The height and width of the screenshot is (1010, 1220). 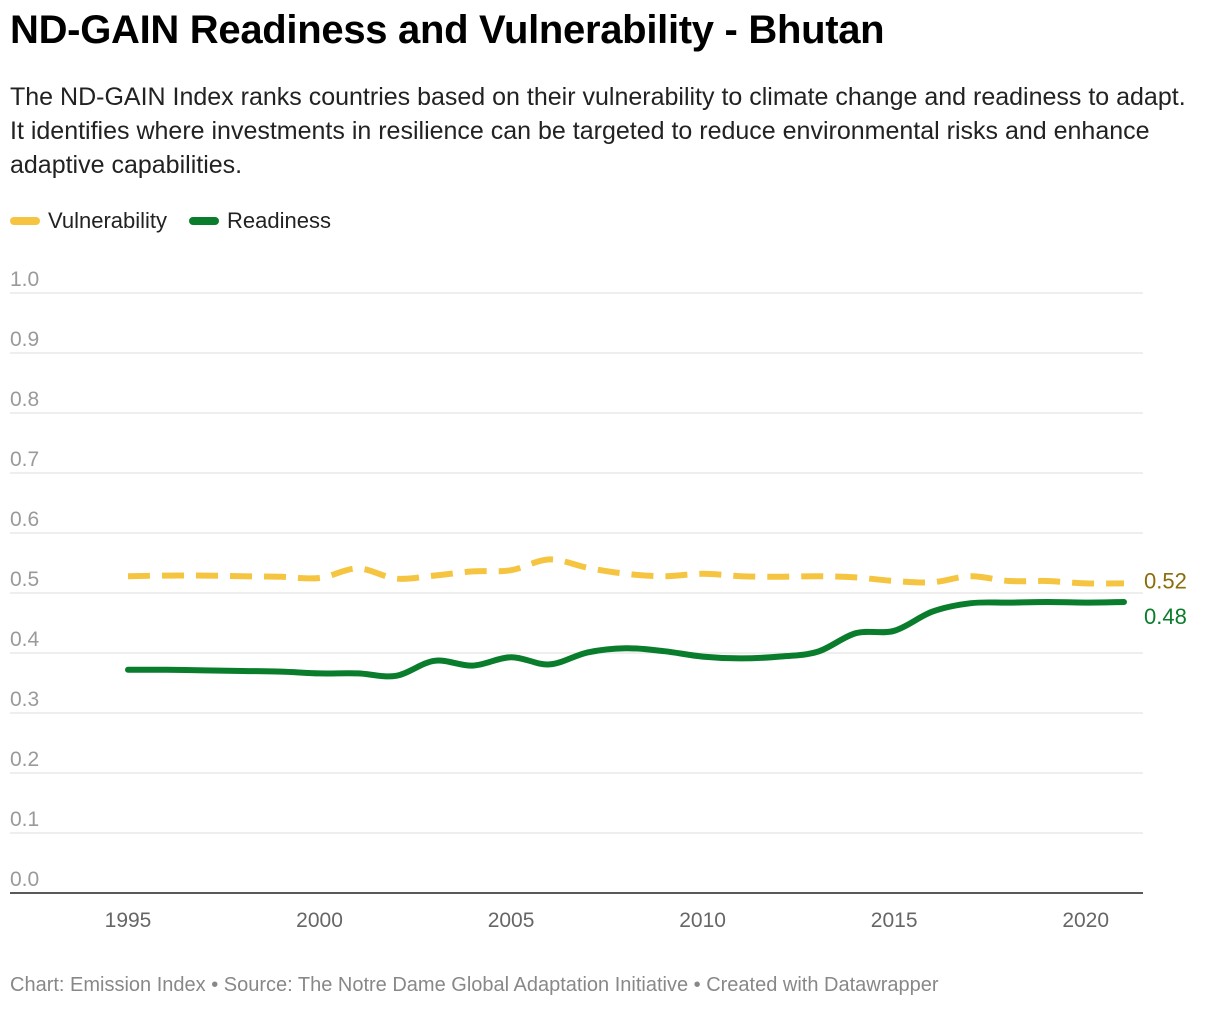 I want to click on y-tick-label: 0.6, so click(x=24, y=519).